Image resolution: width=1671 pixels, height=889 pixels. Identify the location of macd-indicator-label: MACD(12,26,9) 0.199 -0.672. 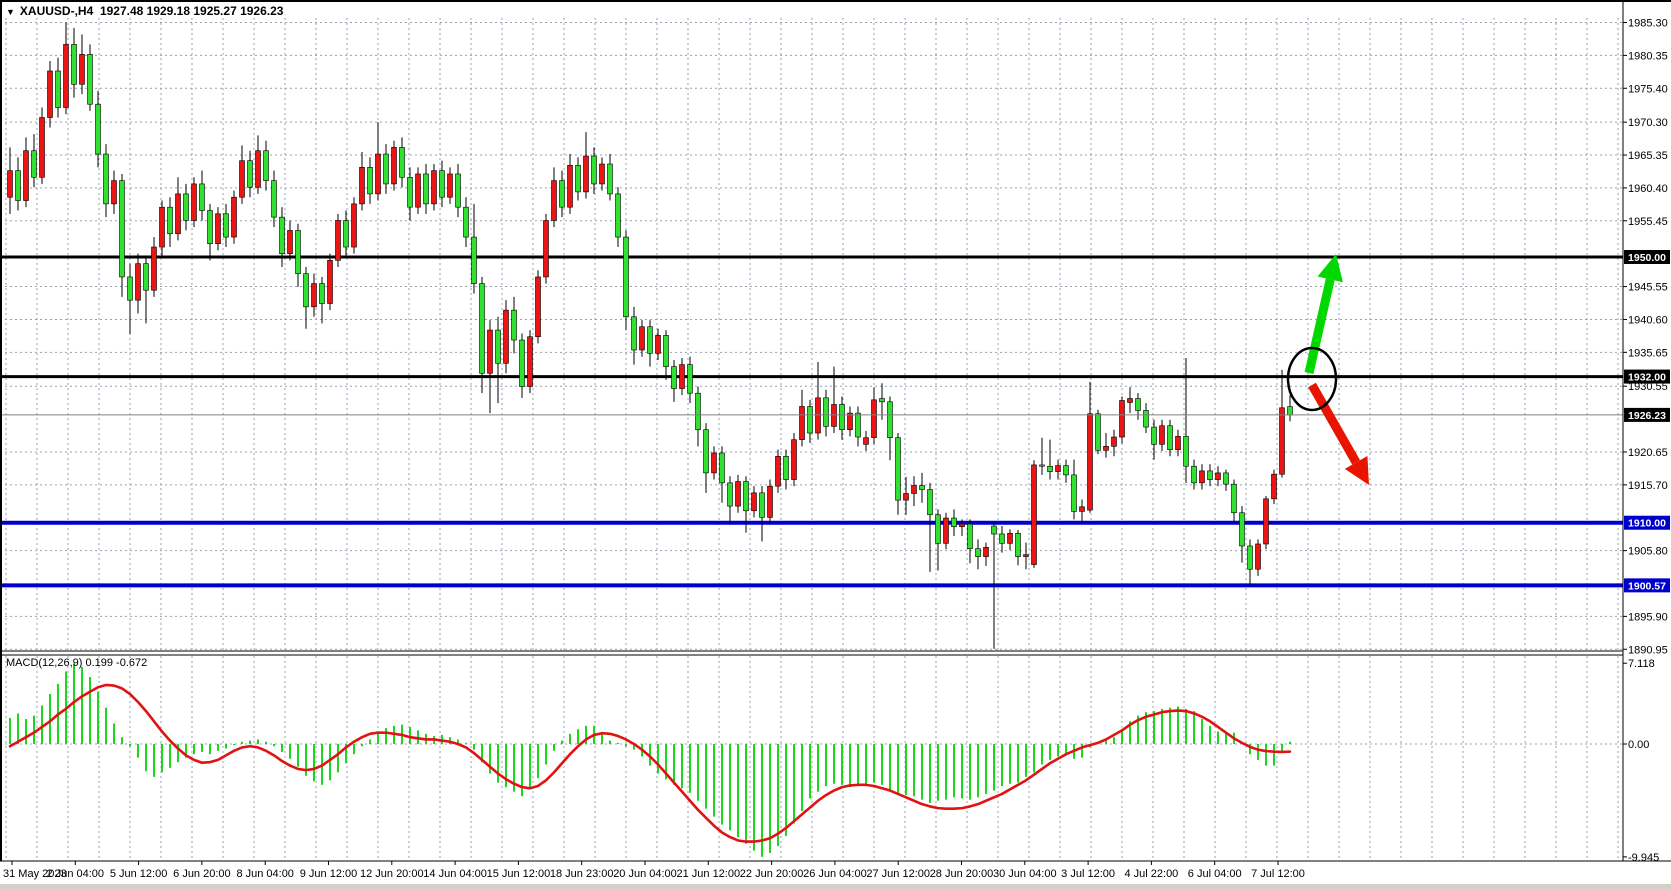
(77, 663).